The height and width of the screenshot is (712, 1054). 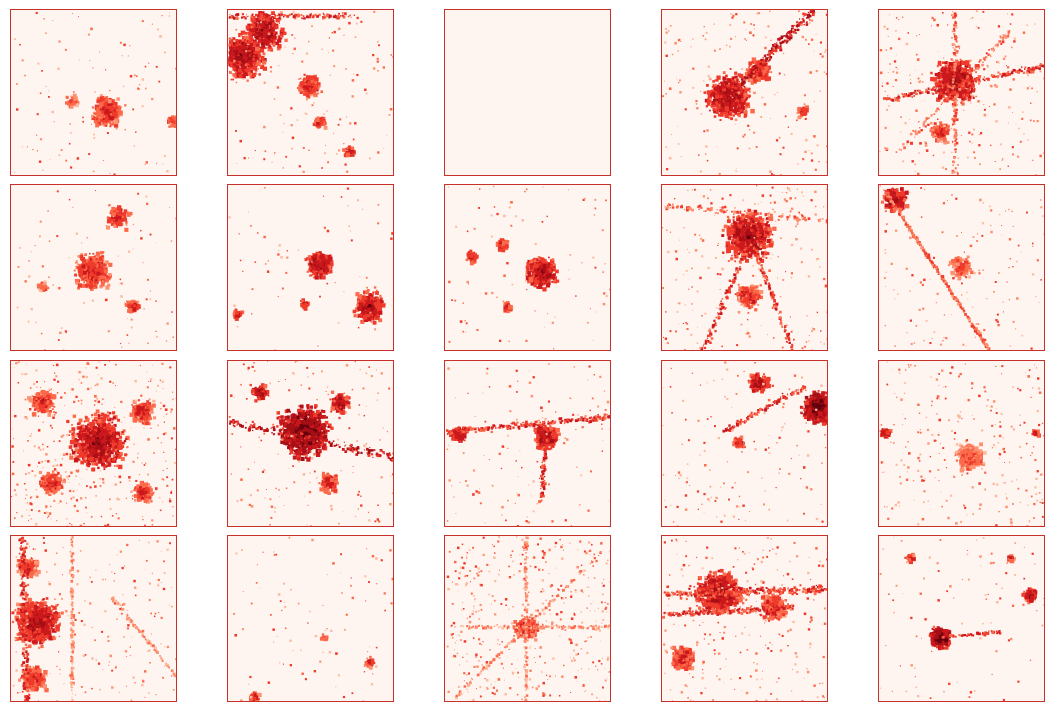 I want to click on map-panel-r3c3, so click(x=527, y=443).